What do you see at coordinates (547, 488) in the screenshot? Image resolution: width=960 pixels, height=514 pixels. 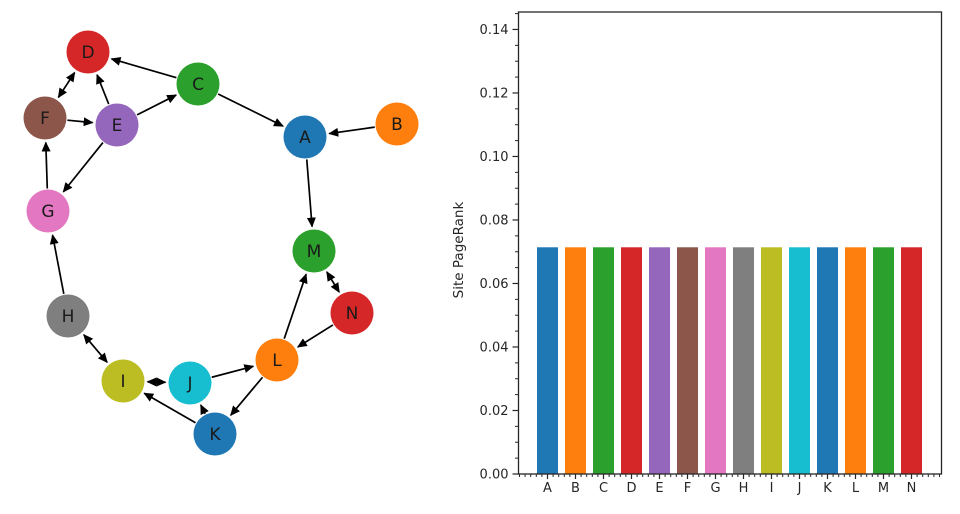 I see `x-tick-label-A: A` at bounding box center [547, 488].